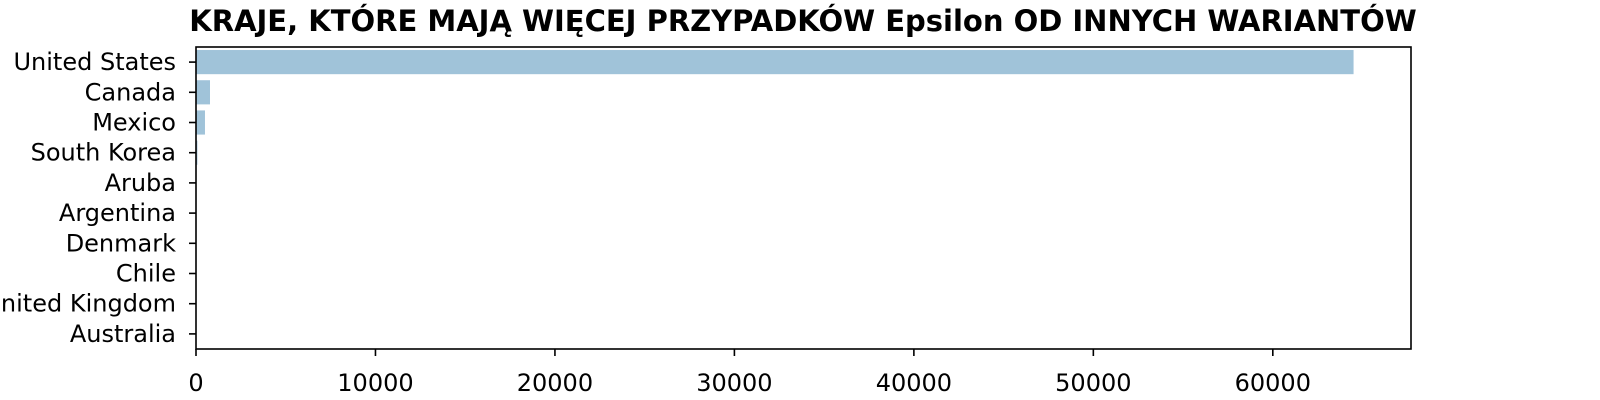  I want to click on bar-united-states, so click(775, 62).